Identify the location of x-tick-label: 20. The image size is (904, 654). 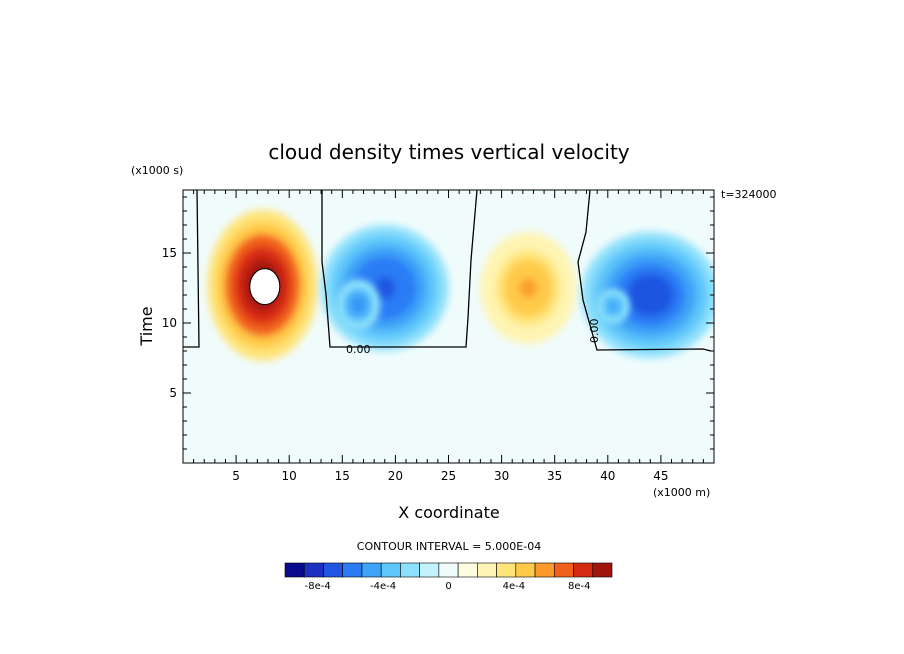
(395, 476).